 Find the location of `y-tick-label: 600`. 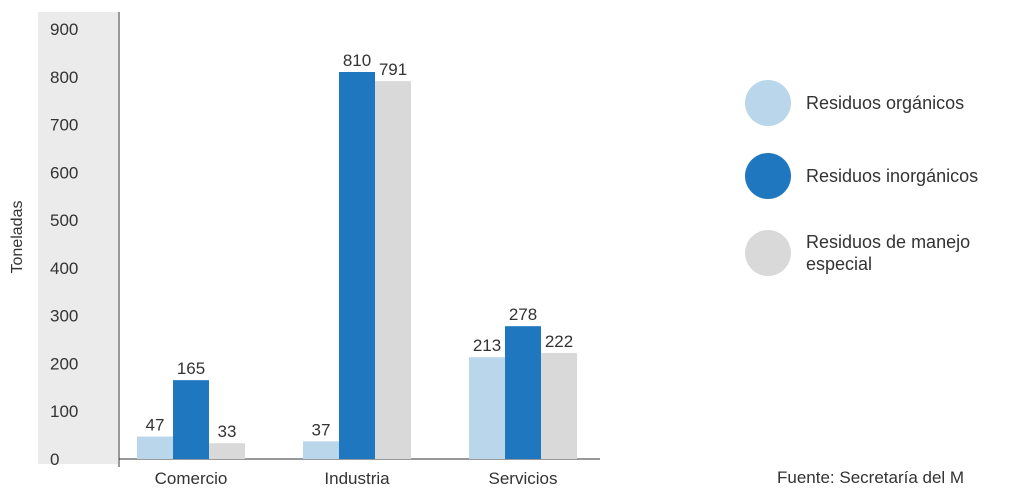

y-tick-label: 600 is located at coordinates (64, 172).